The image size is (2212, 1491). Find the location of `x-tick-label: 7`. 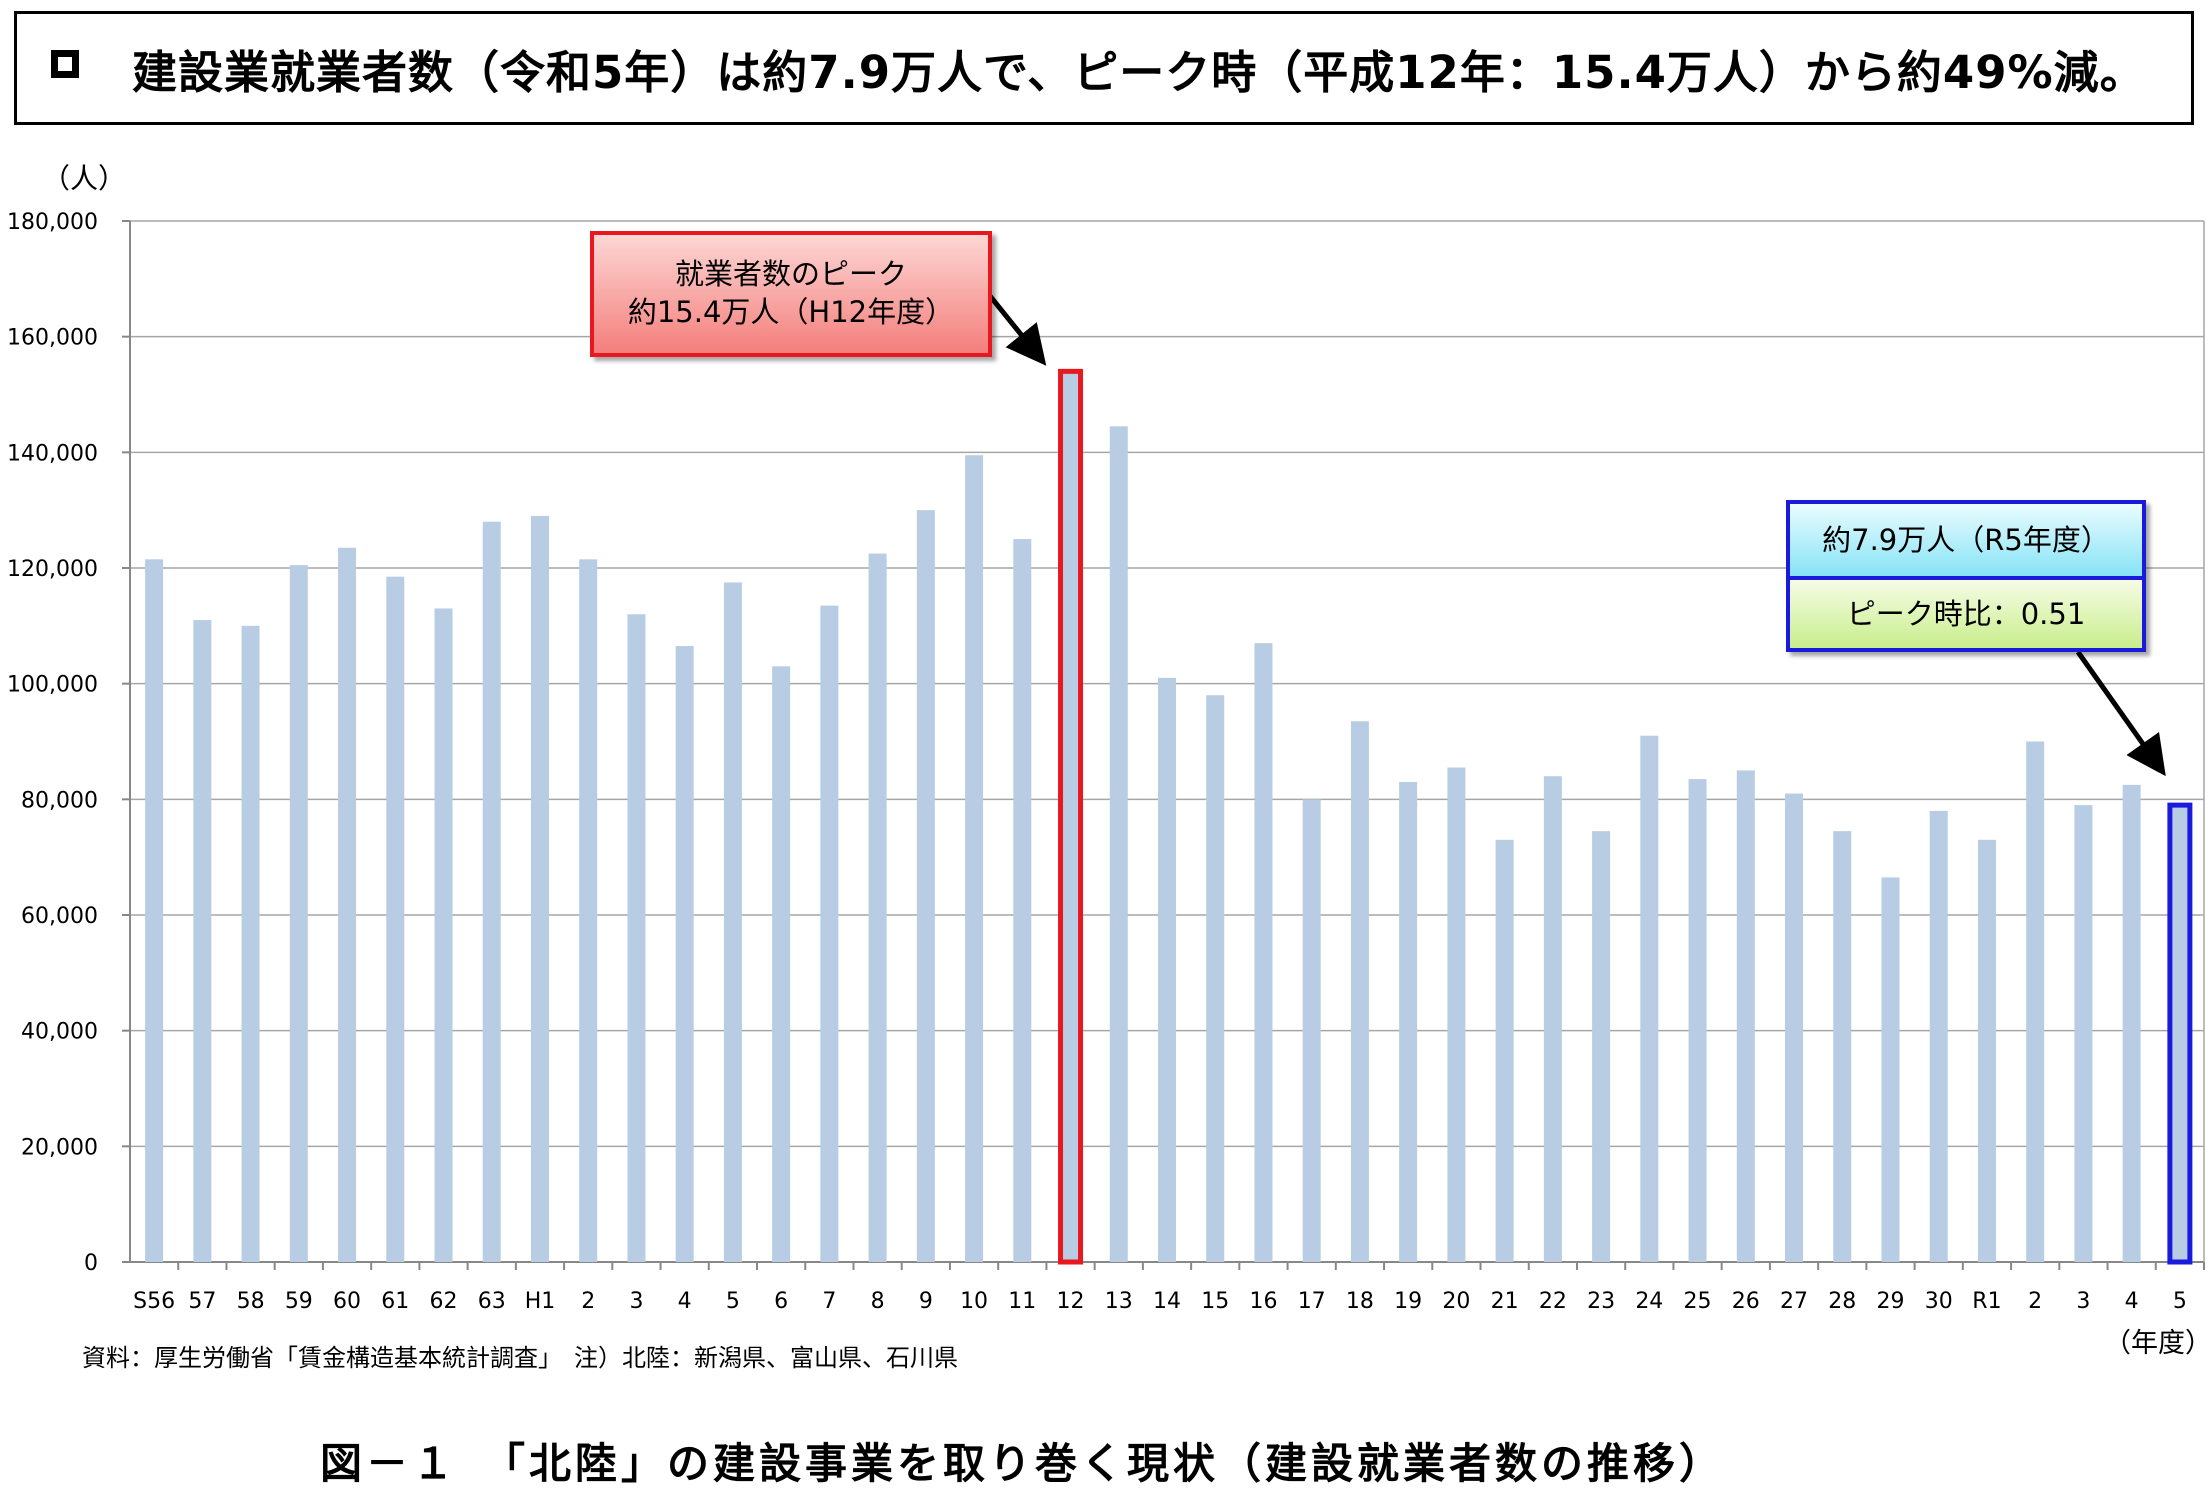

x-tick-label: 7 is located at coordinates (829, 1301).